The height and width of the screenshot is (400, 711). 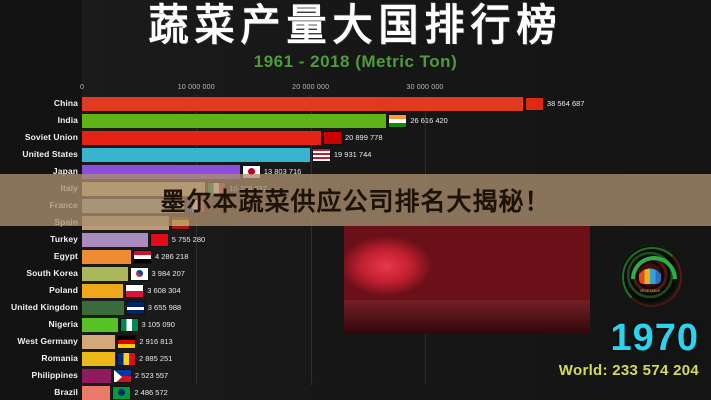 I want to click on x-axis-tick: 0, so click(x=82, y=87).